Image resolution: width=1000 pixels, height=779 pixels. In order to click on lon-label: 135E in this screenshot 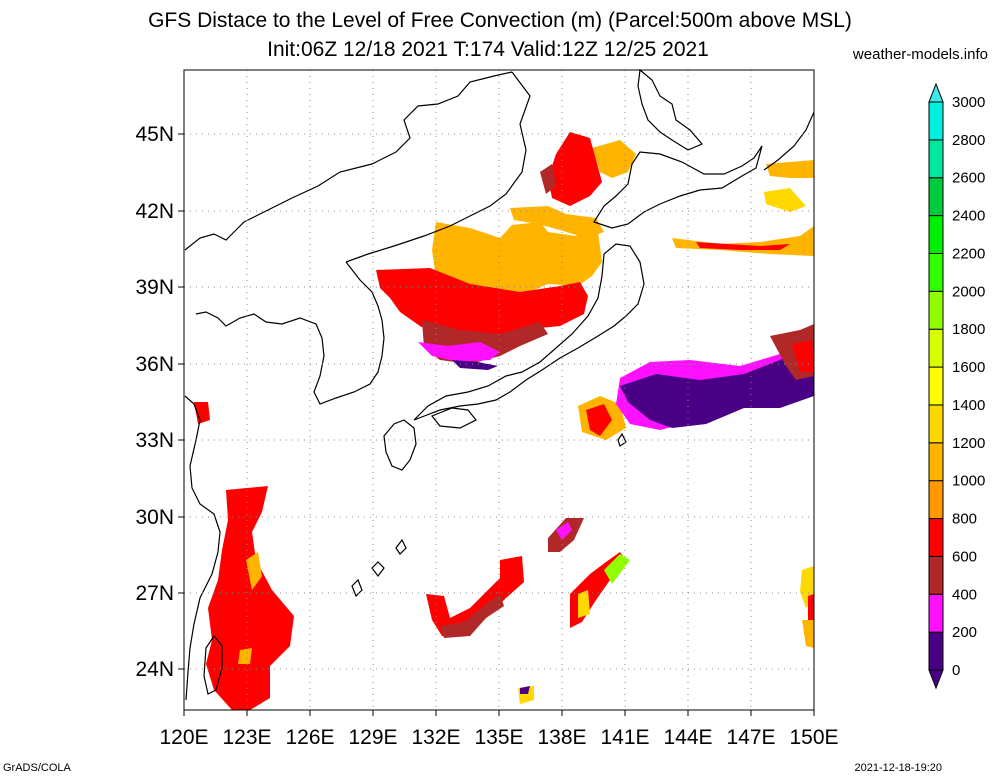, I will do `click(498, 737)`.